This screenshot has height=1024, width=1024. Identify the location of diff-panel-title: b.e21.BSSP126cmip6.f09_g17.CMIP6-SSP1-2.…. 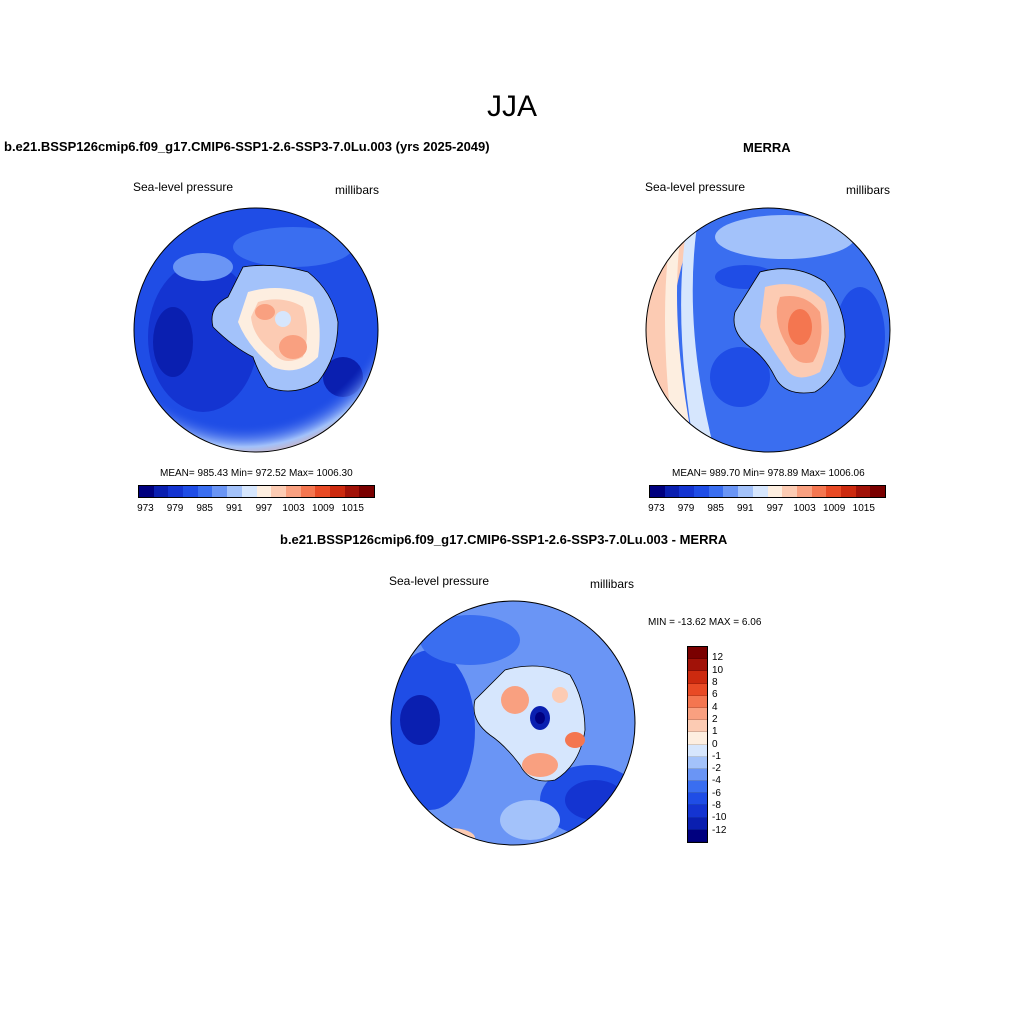
(504, 539).